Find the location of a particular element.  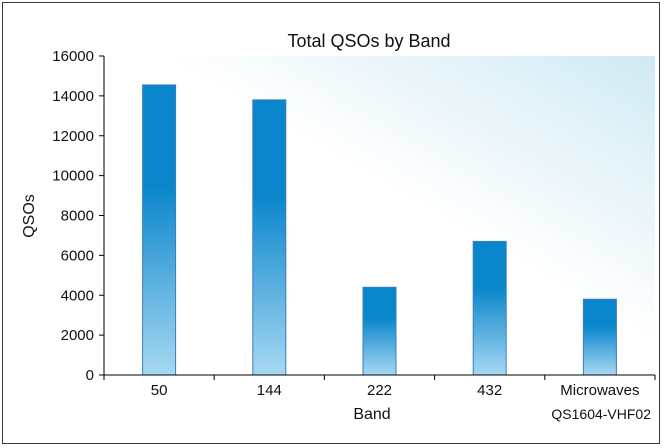

y-axis-label: QSOs is located at coordinates (29, 216).